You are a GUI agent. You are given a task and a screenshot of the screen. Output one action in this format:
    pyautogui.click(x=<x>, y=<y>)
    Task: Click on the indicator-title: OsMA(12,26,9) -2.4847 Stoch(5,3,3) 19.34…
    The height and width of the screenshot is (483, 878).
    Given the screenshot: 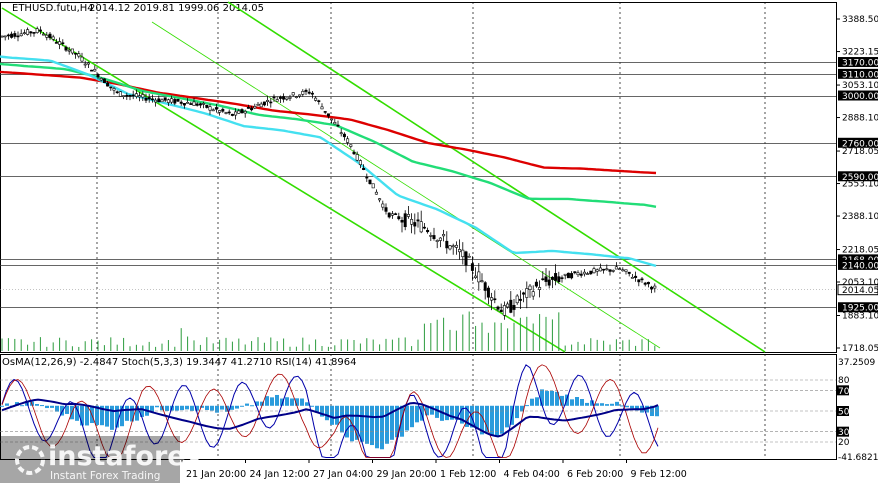 What is the action you would take?
    pyautogui.click(x=179, y=362)
    